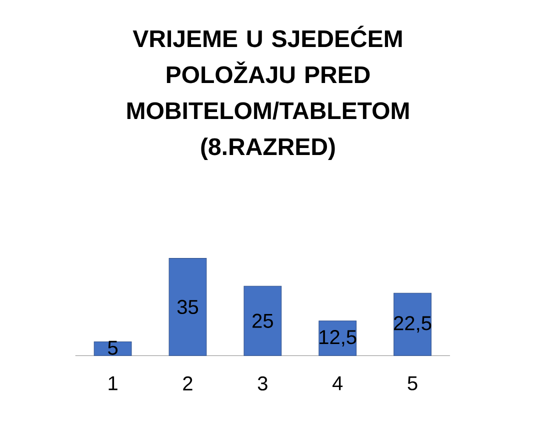 This screenshot has width=537, height=421. I want to click on x-tick-label: 1, so click(113, 383).